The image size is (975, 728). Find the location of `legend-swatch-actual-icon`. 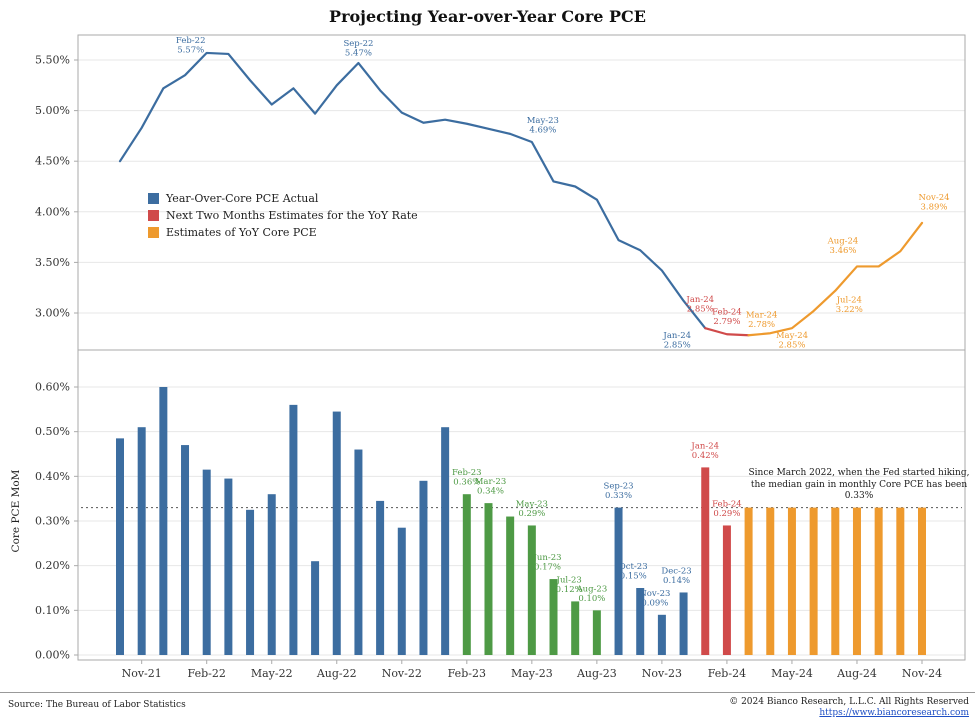

legend-swatch-actual-icon is located at coordinates (153, 198).